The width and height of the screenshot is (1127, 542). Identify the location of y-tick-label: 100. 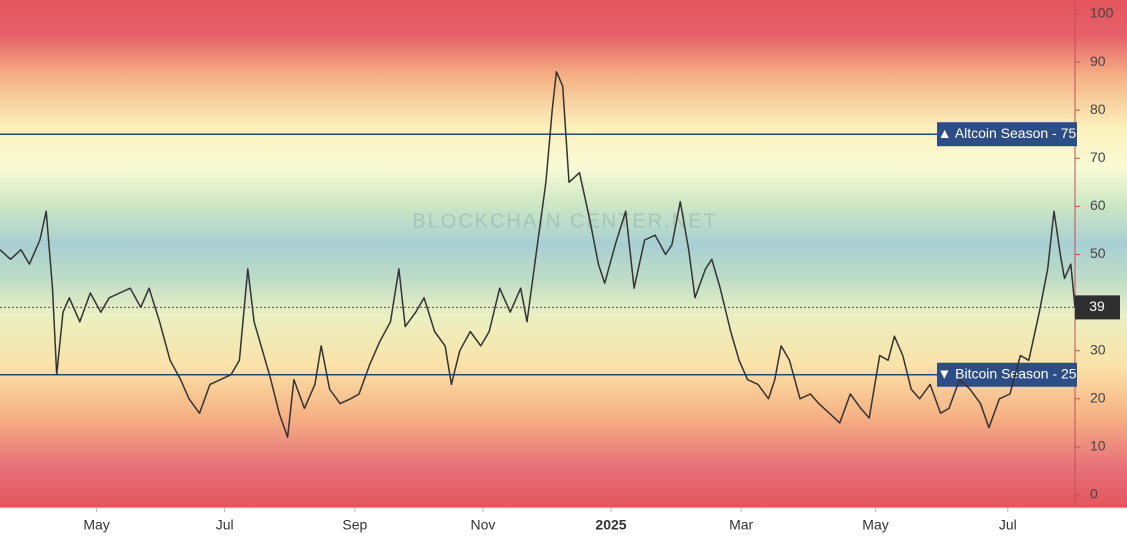
(1102, 13).